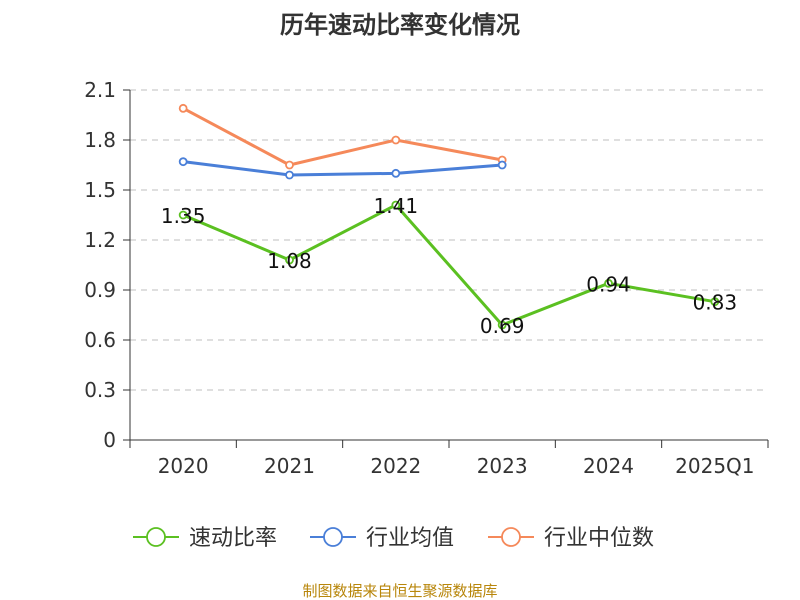 The width and height of the screenshot is (800, 600). I want to click on x-tick-label: 2020, so click(183, 466).